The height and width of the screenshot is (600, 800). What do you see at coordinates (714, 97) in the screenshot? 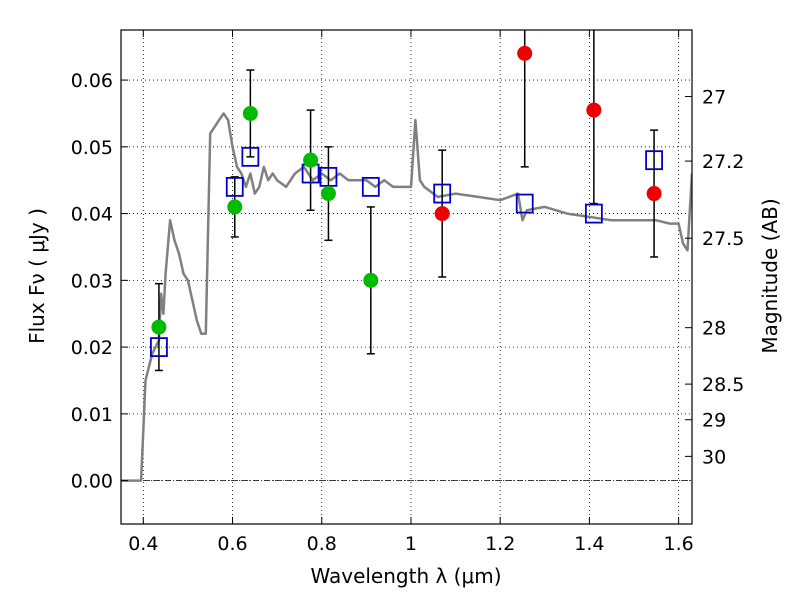
I see `mag-tick-label: 27` at bounding box center [714, 97].